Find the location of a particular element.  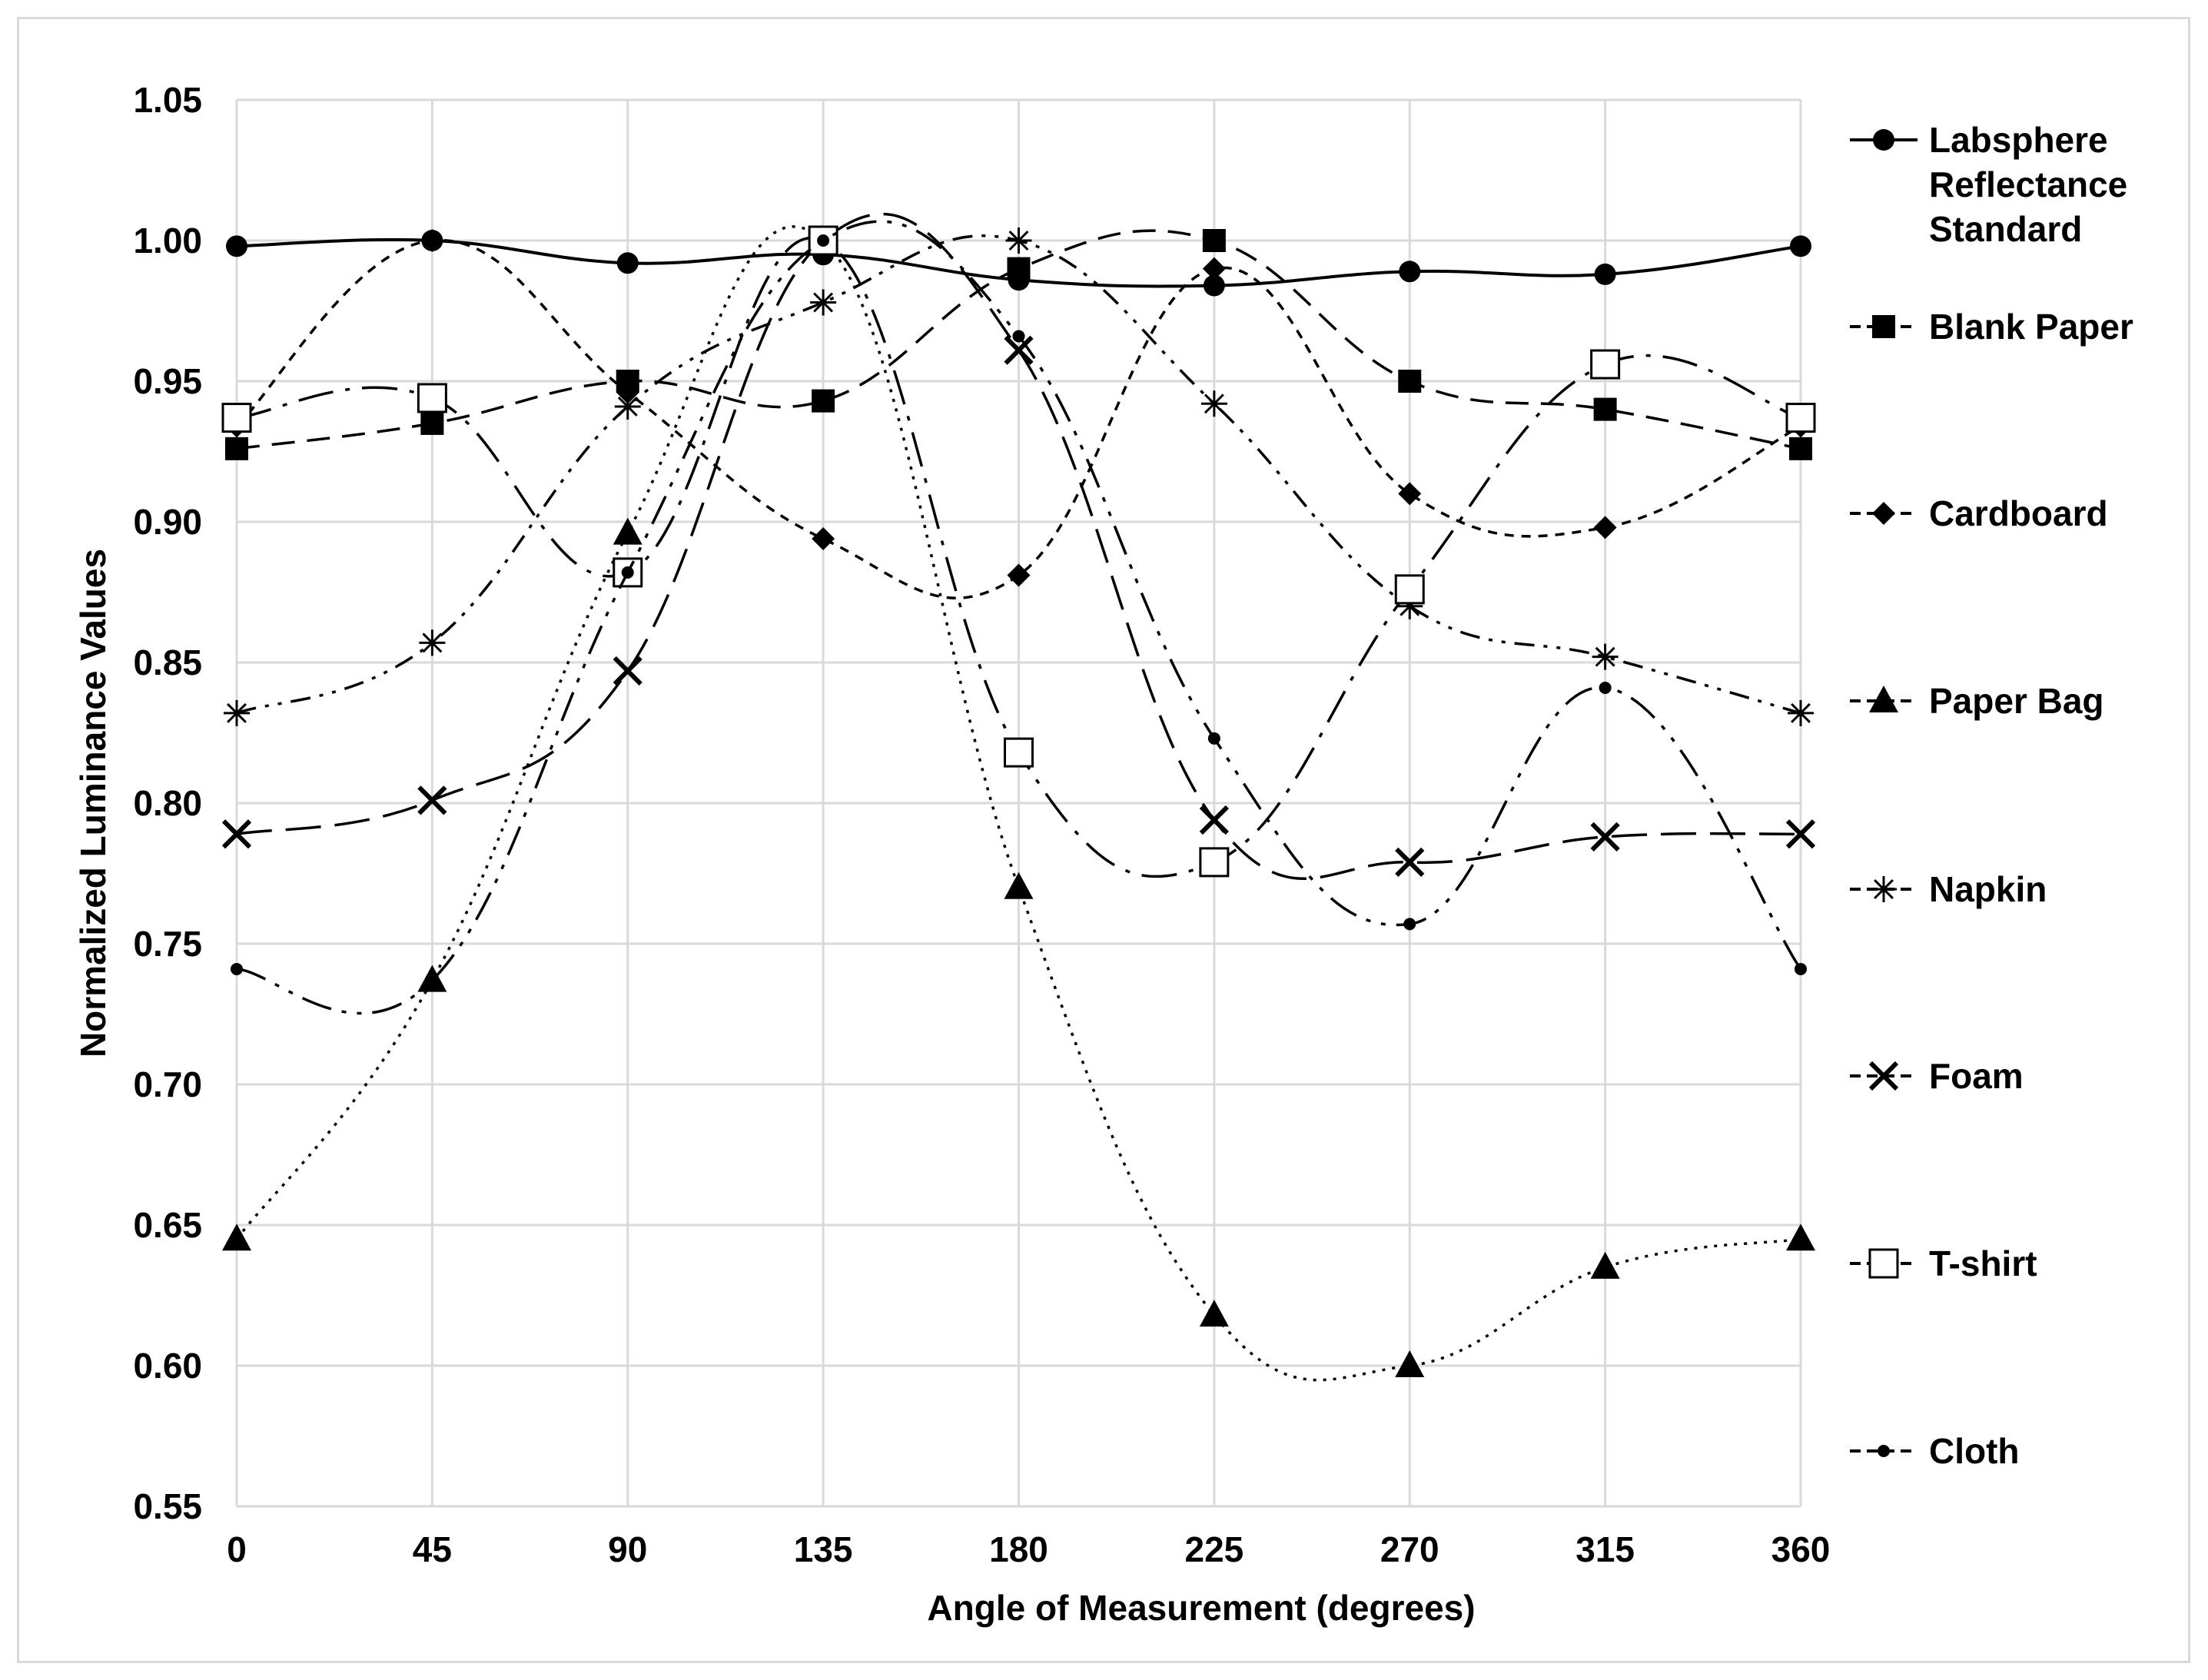

legend-label: Labsphere is located at coordinates (2018, 140).